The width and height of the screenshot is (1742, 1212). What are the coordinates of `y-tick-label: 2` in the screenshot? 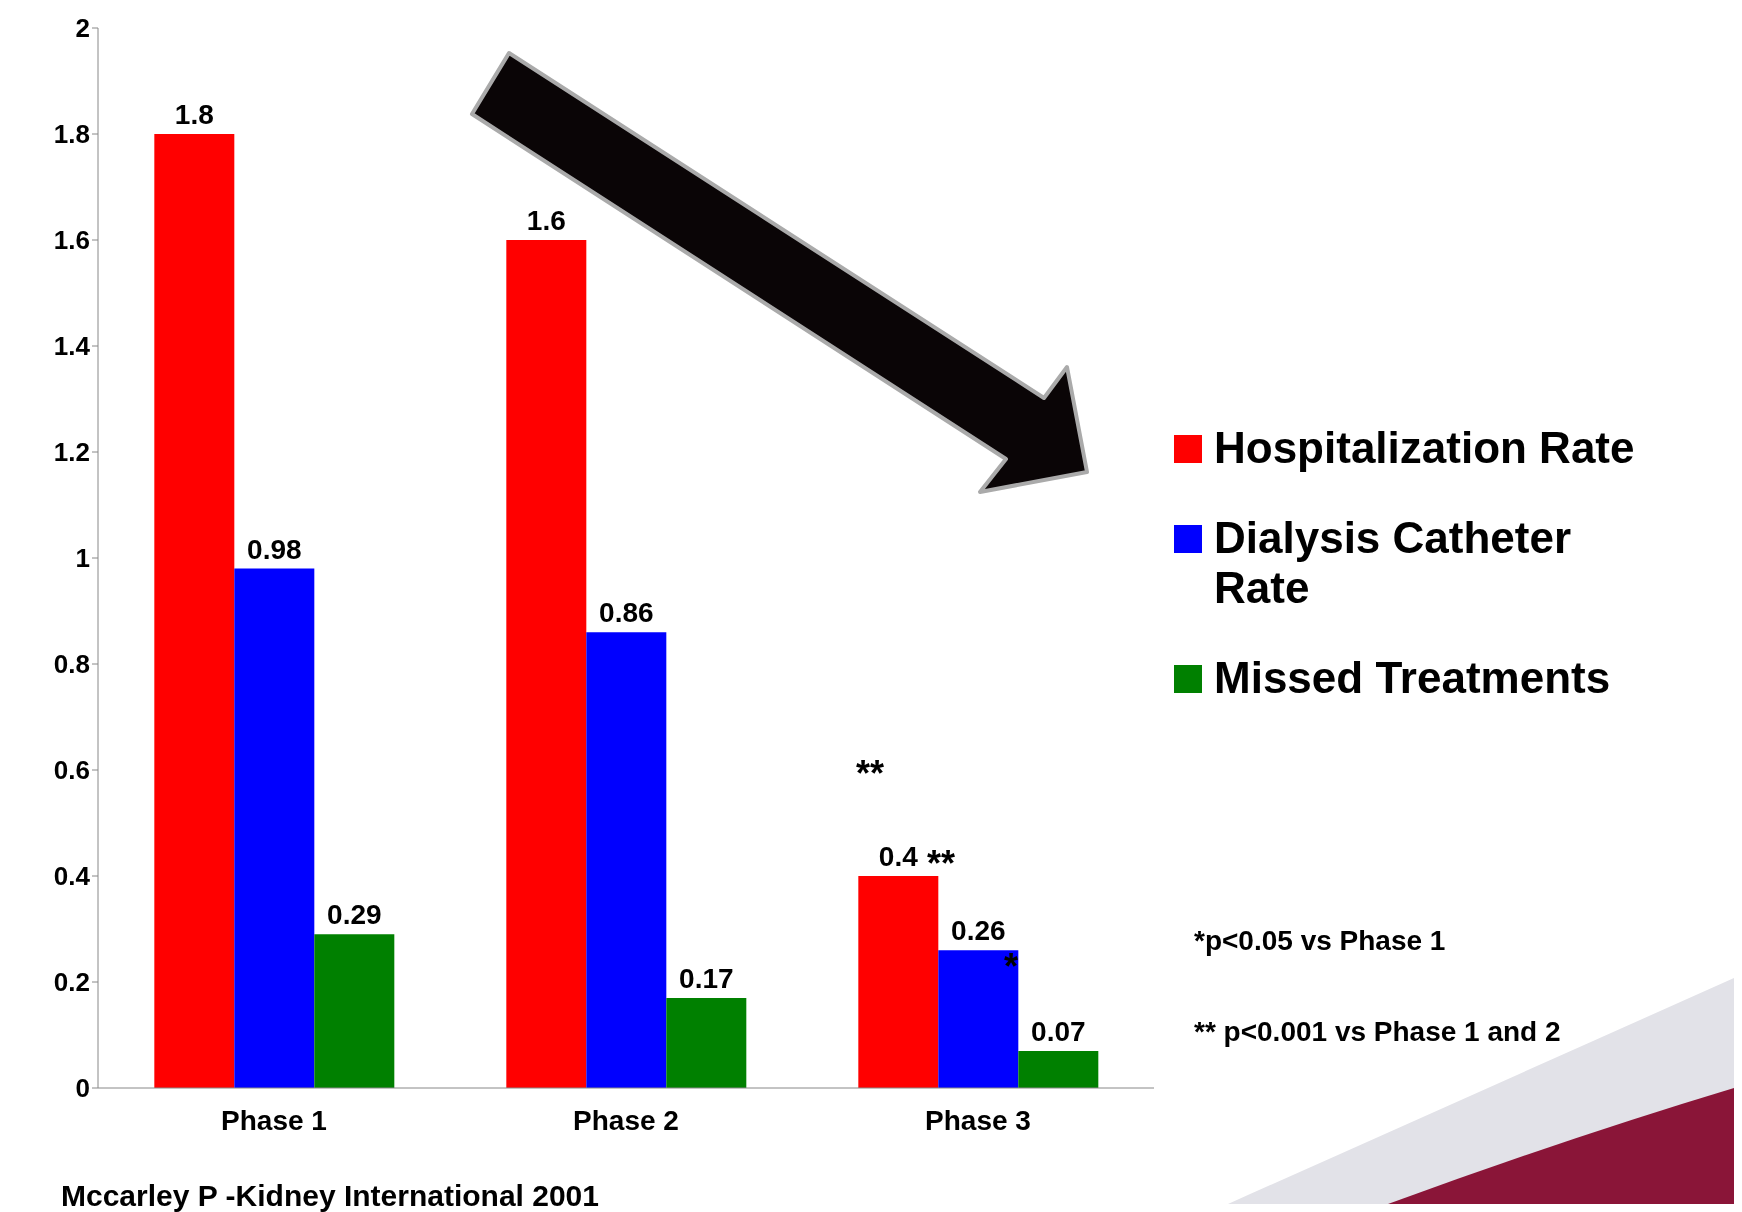 It's located at (82, 28).